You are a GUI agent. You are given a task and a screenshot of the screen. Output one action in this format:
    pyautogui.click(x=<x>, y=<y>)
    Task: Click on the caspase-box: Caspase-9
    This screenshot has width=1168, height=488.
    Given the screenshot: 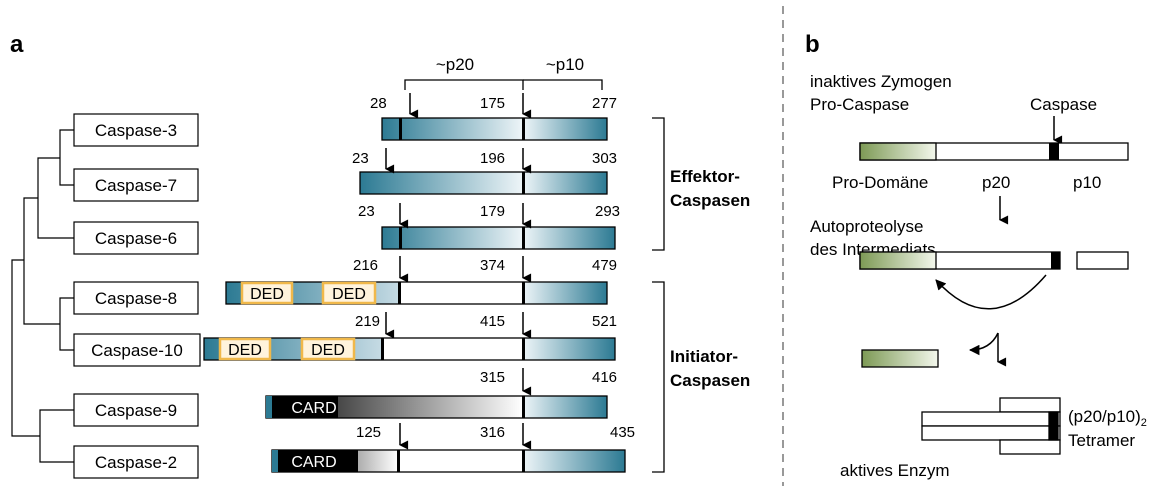 What is the action you would take?
    pyautogui.click(x=136, y=410)
    